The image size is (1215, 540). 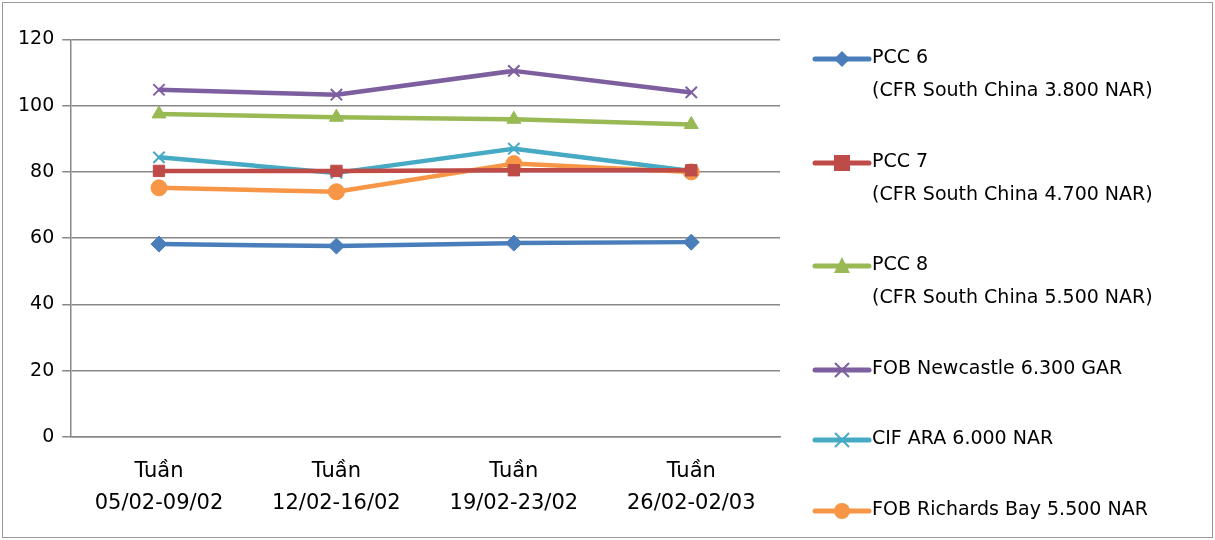 I want to click on y-tick-label: 0, so click(x=48, y=434).